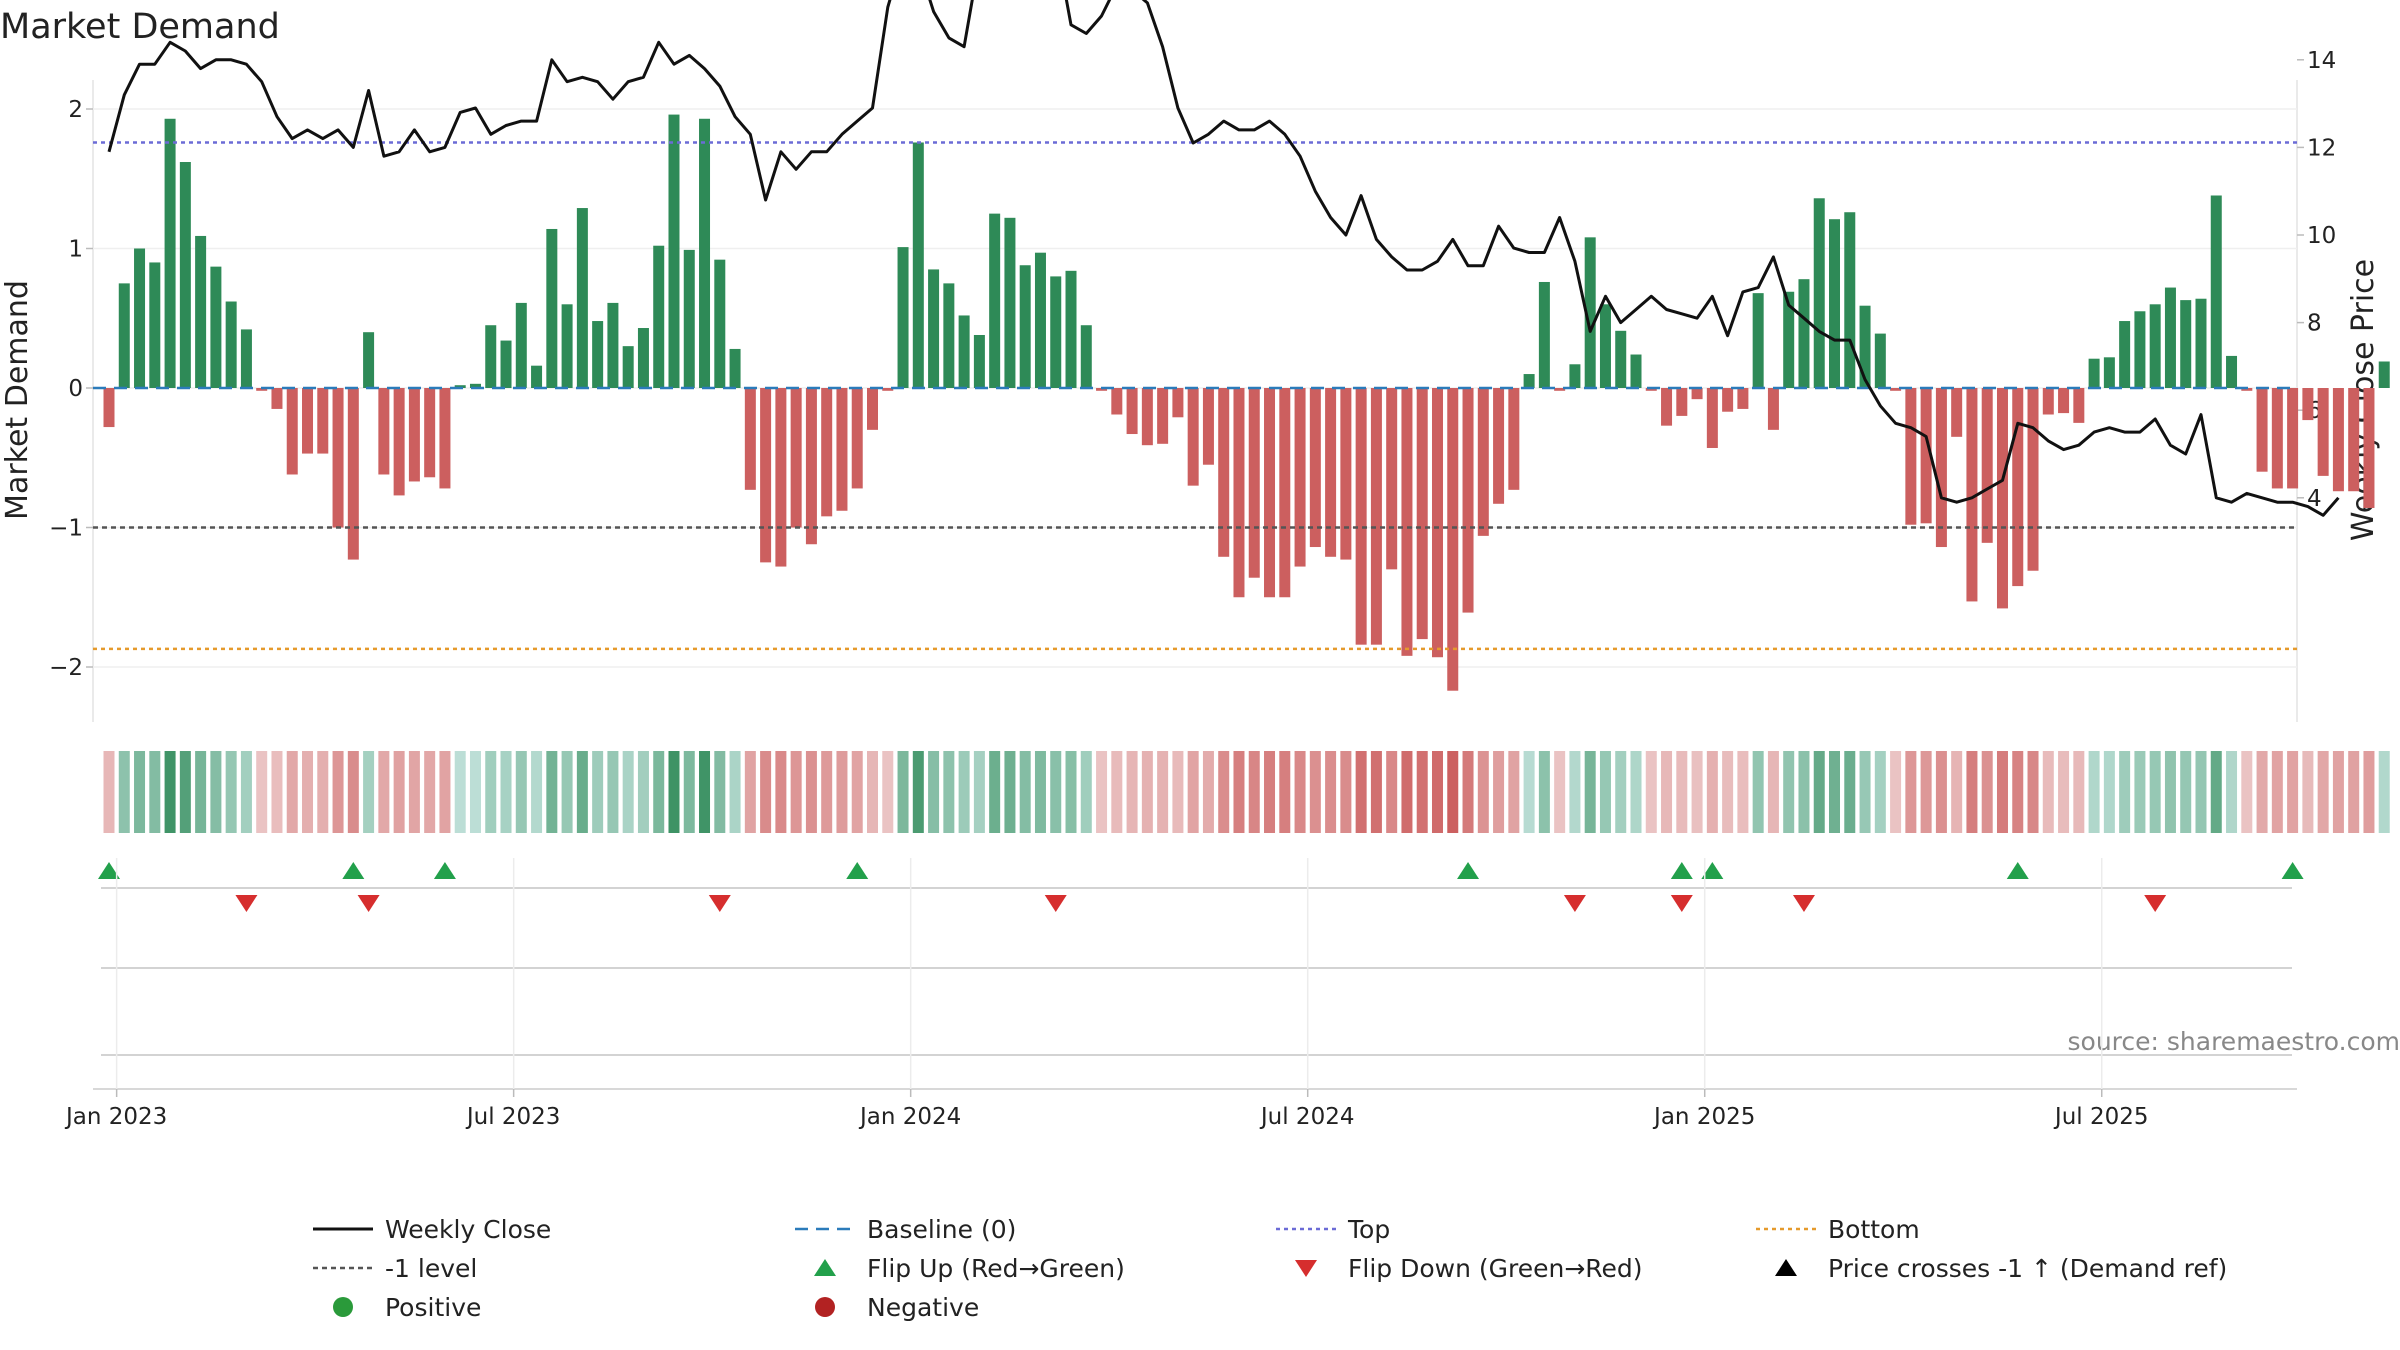 The image size is (2400, 1350). Describe the element at coordinates (996, 1268) in the screenshot. I see `legend-label-flip-up: Flip Up (Red→Green)` at that location.